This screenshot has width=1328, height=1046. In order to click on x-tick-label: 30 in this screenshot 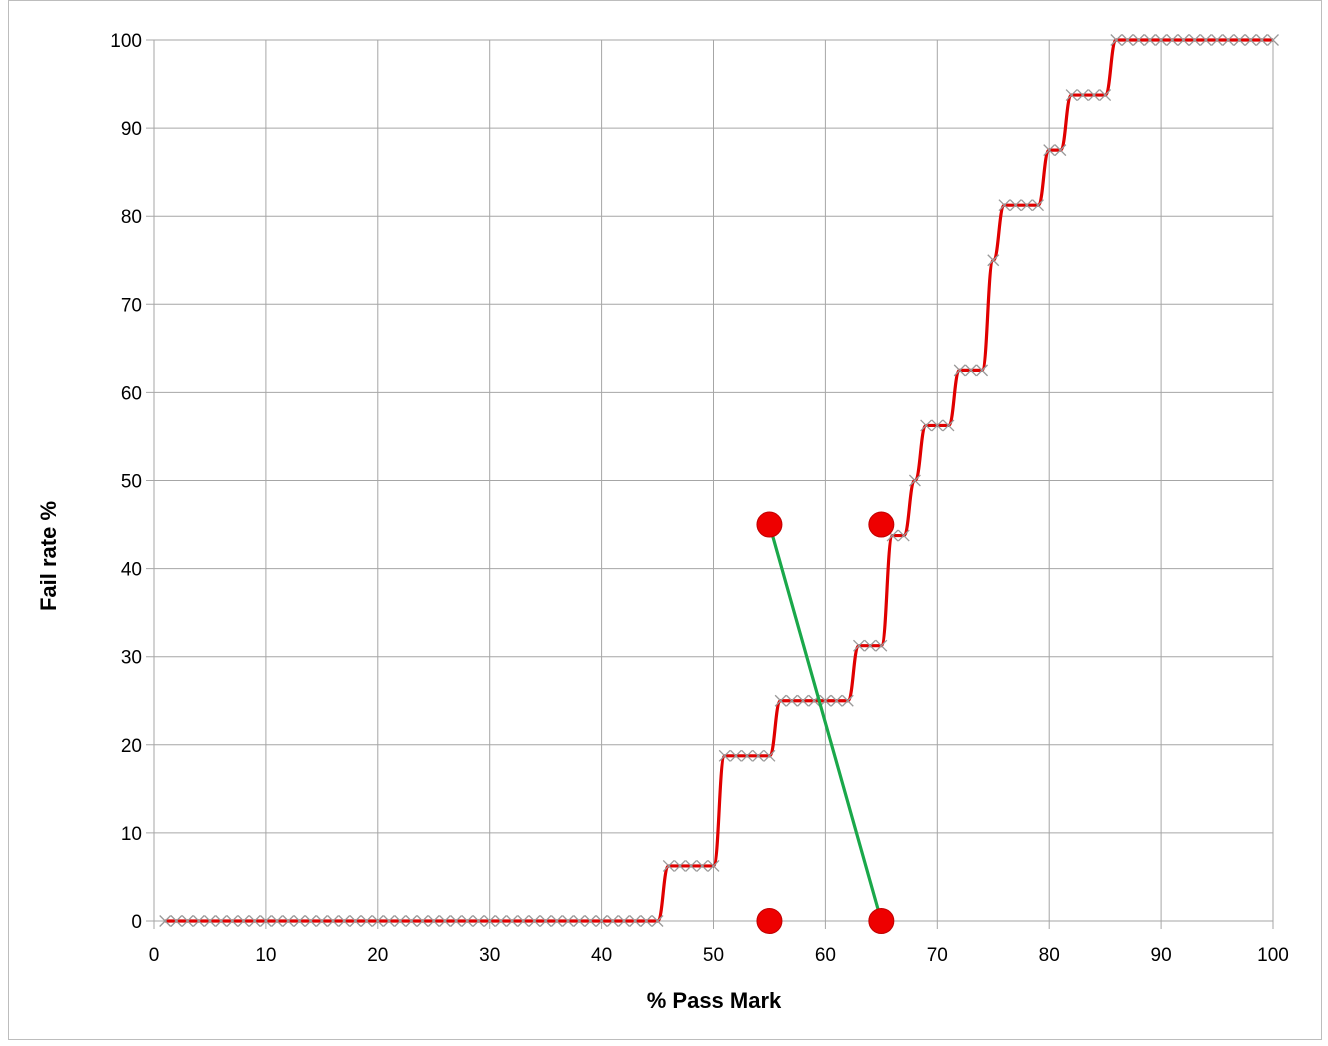, I will do `click(489, 955)`.